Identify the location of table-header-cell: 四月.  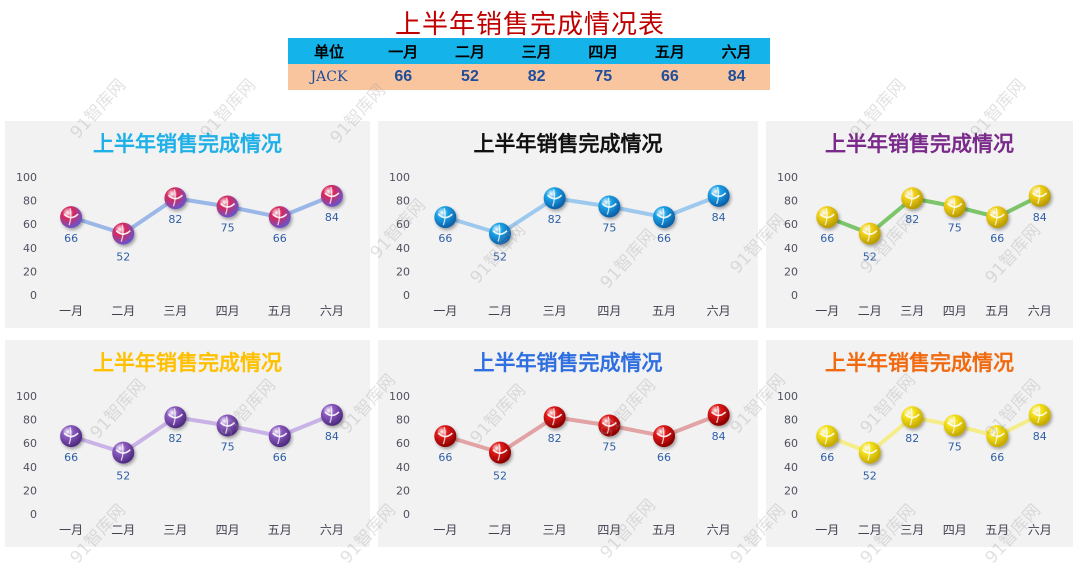
(603, 51).